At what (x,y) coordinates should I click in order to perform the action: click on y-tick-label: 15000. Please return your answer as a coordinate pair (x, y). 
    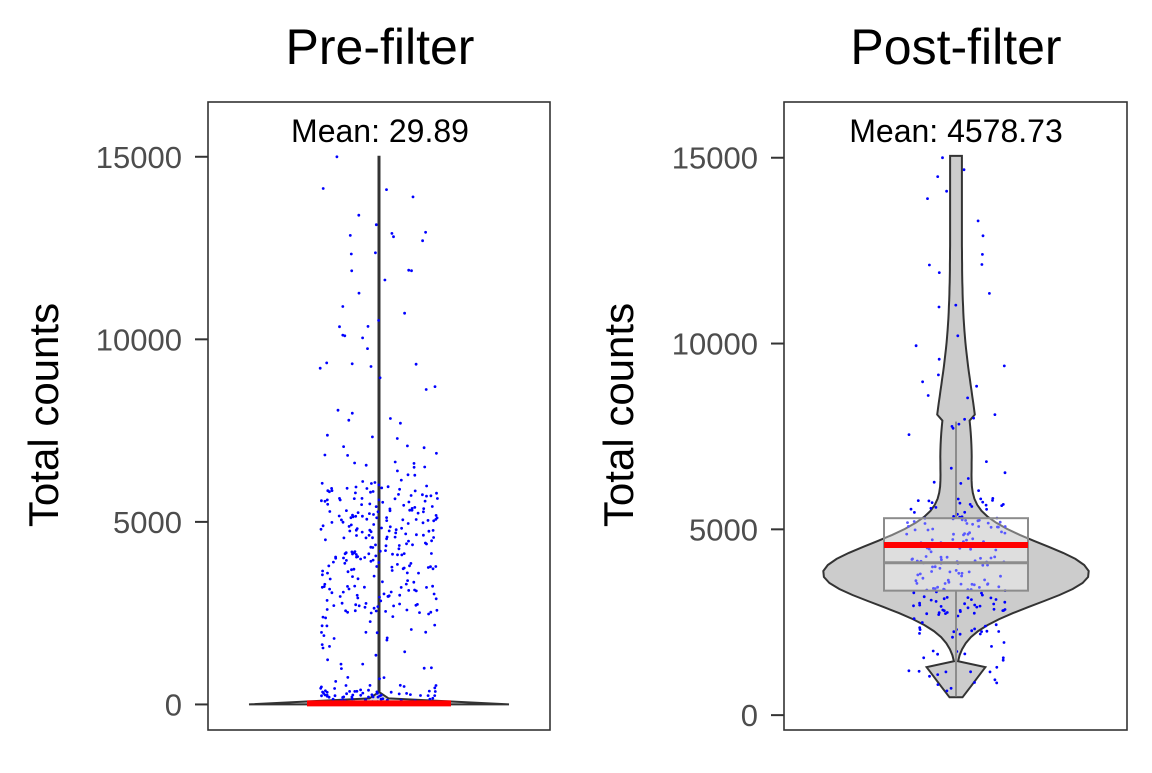
    Looking at the image, I should click on (139, 157).